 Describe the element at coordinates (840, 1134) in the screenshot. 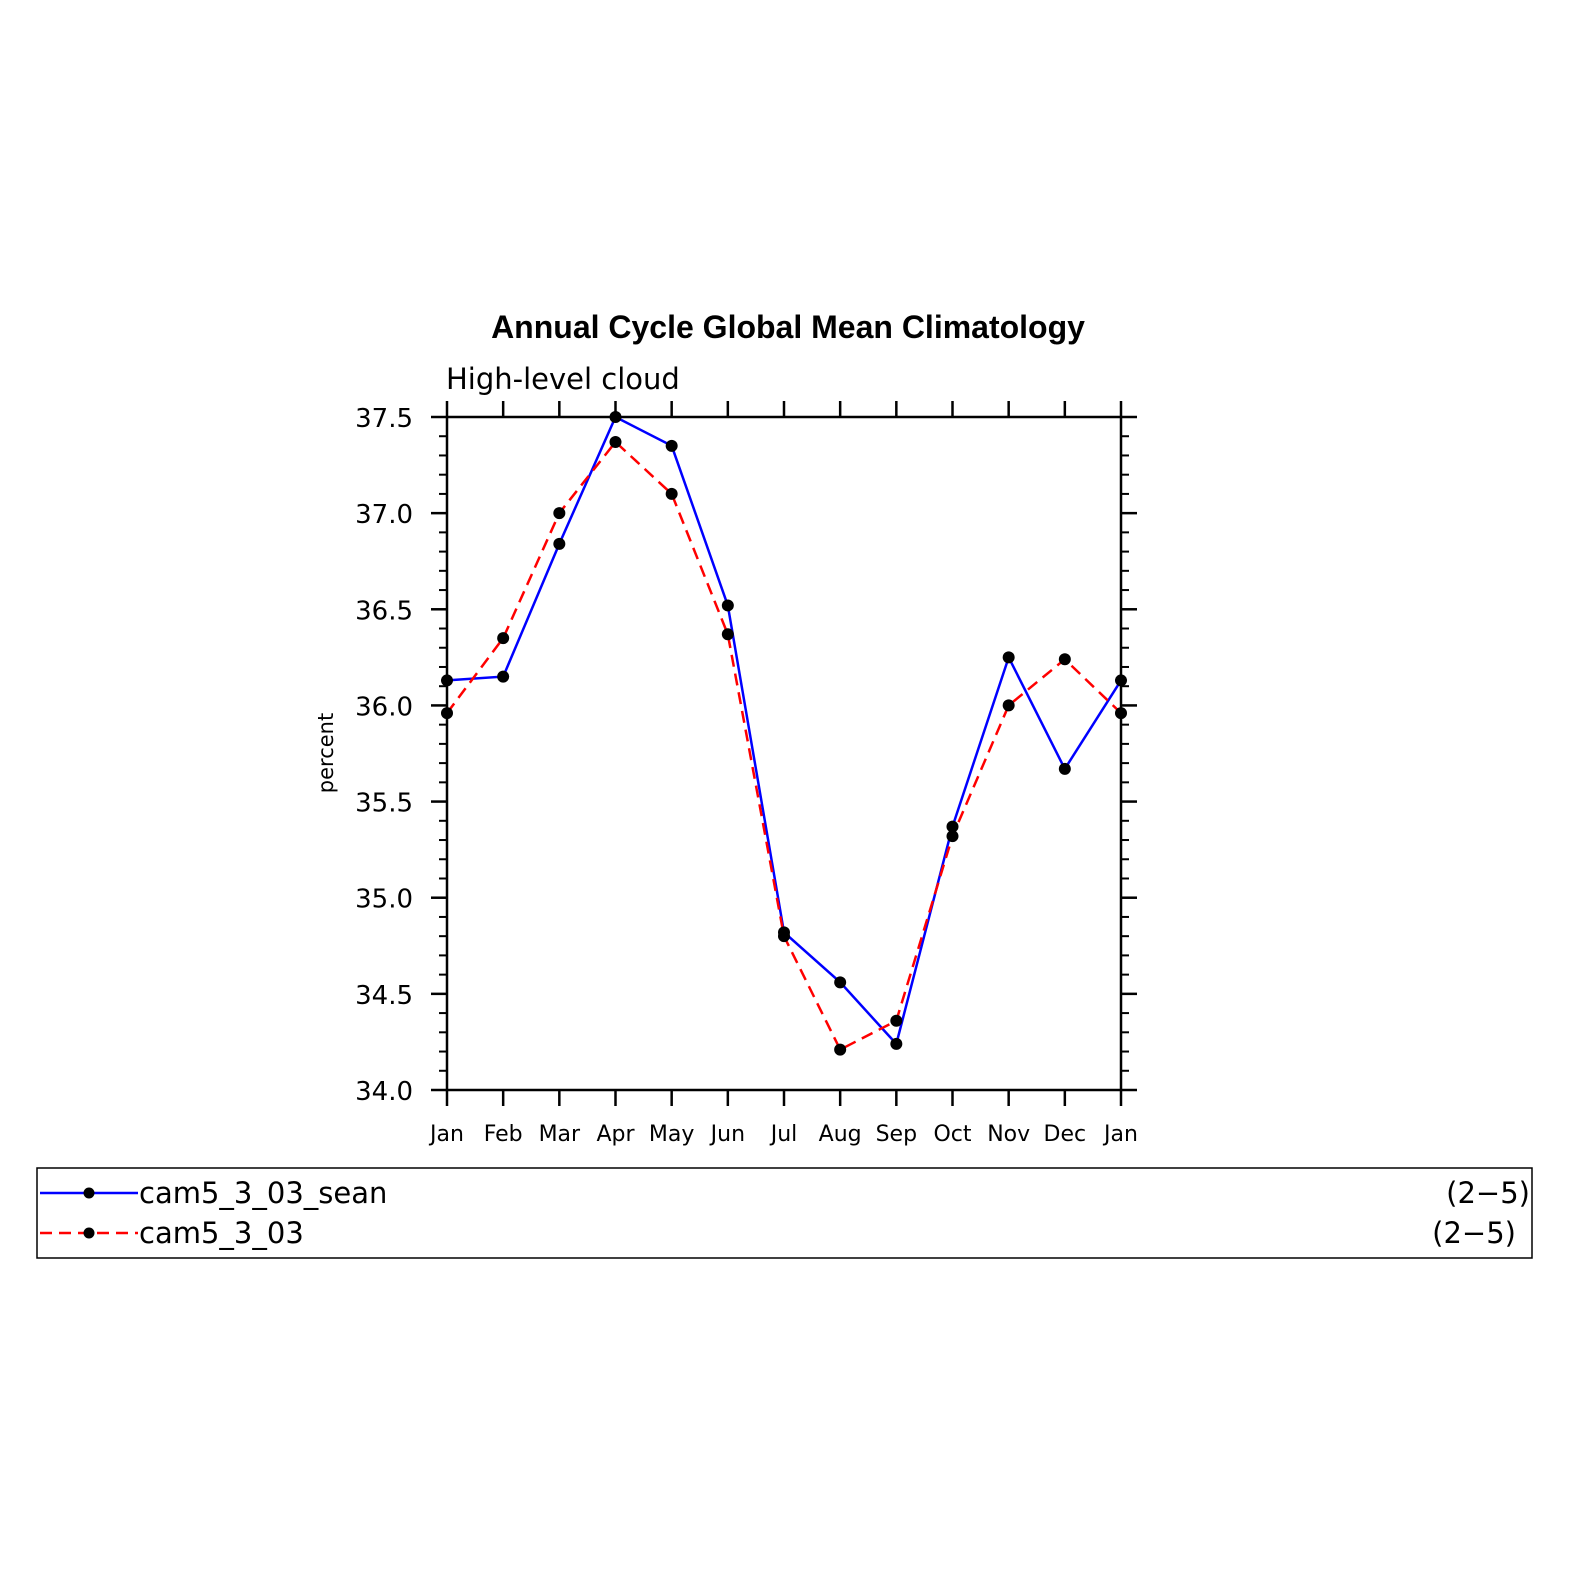

I see `x-tick-label: Aug` at that location.